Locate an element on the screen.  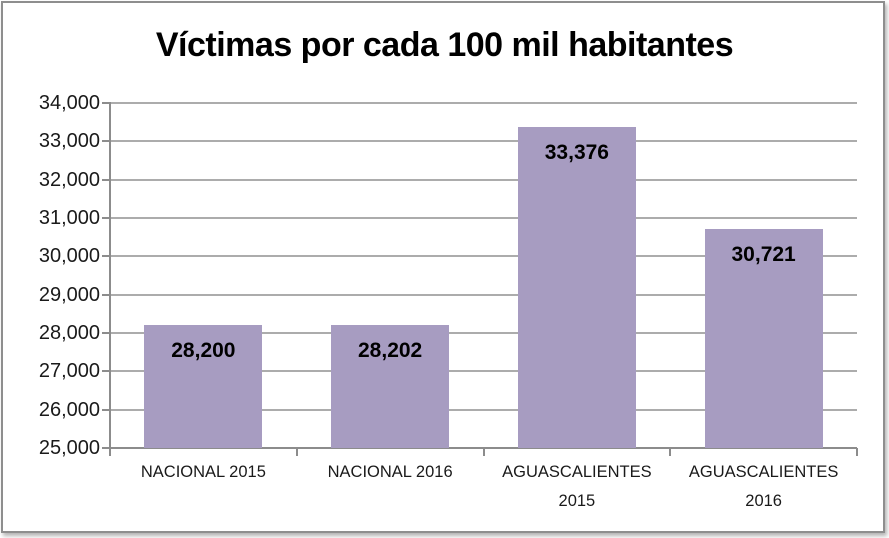
y-axis-tick-label: 28,000 is located at coordinates (69, 333).